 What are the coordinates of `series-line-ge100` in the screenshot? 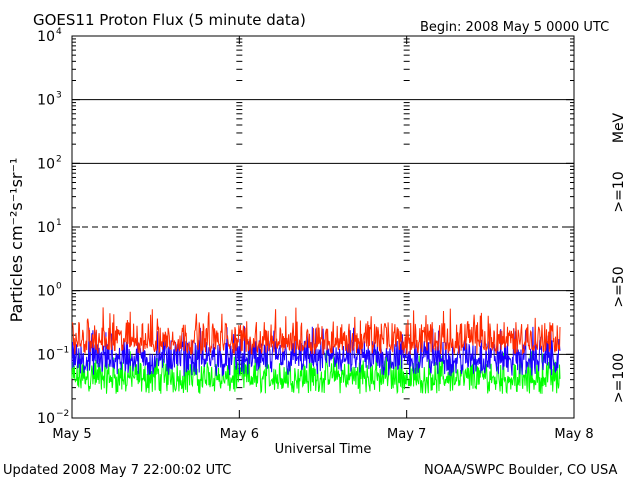 It's located at (316, 372).